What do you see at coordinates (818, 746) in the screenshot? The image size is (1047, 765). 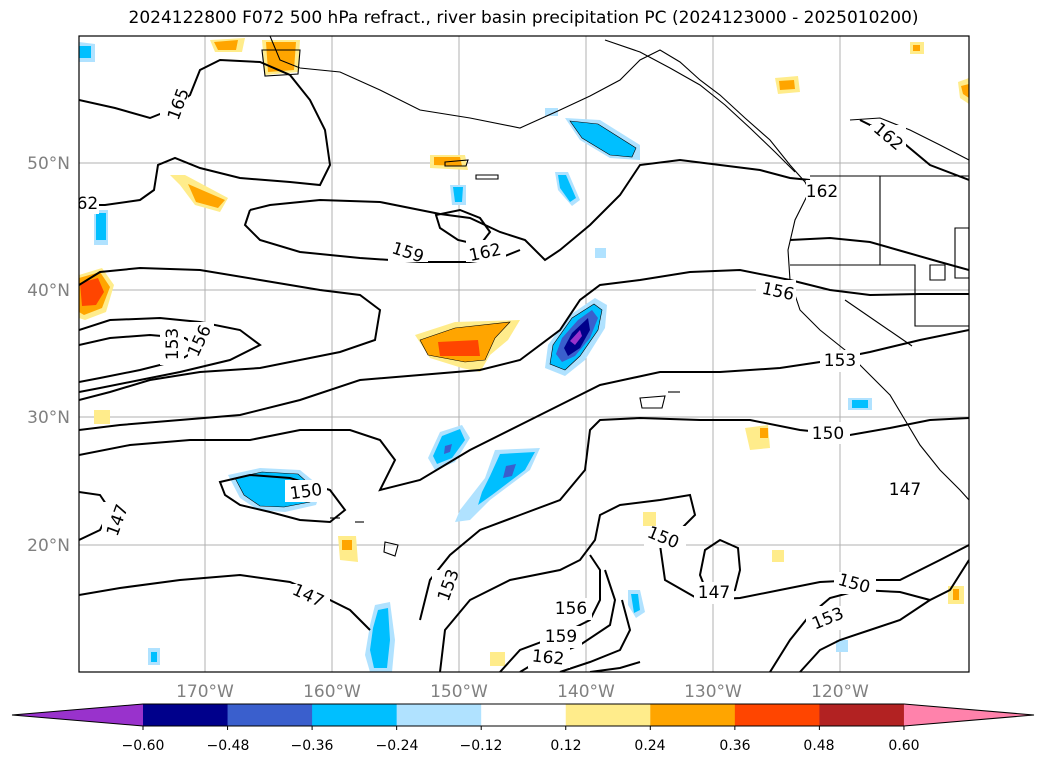 I see `colorbar-tick: 0.48` at bounding box center [818, 746].